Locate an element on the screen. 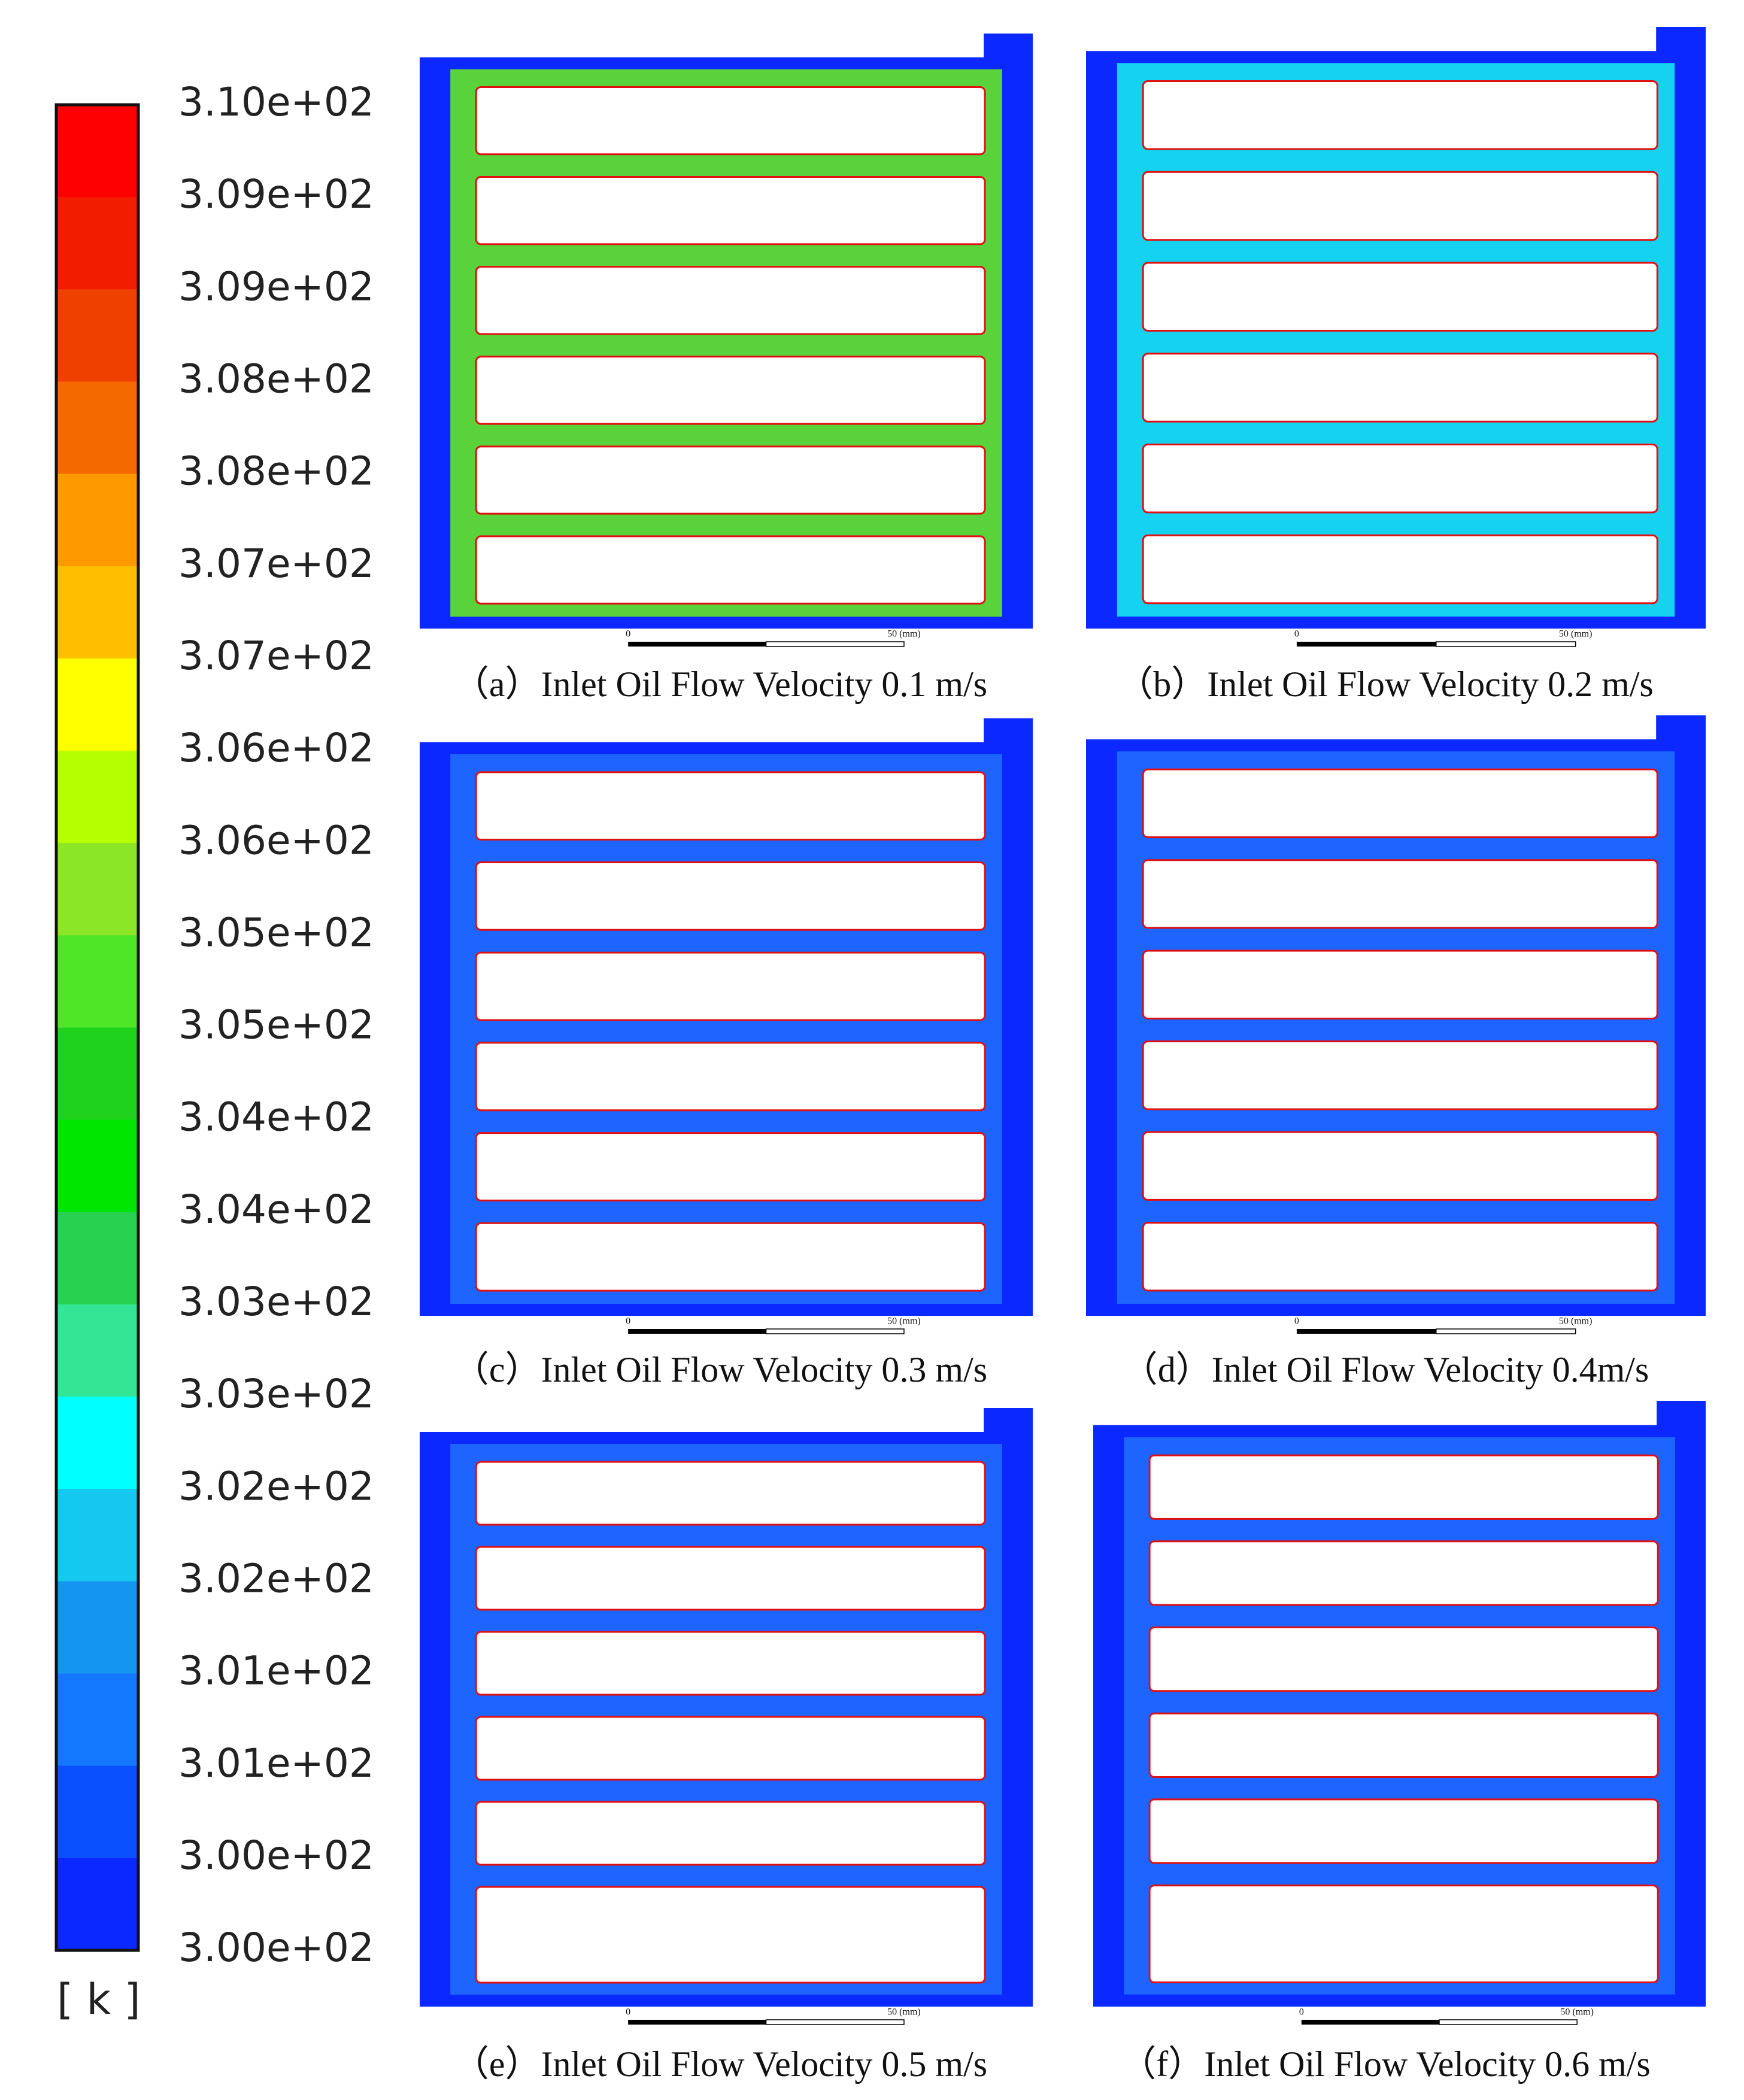 The image size is (1744, 2100). panel-caption: （d）Inlet Oil Flow Velocity 0.4m/s is located at coordinates (1386, 1369).